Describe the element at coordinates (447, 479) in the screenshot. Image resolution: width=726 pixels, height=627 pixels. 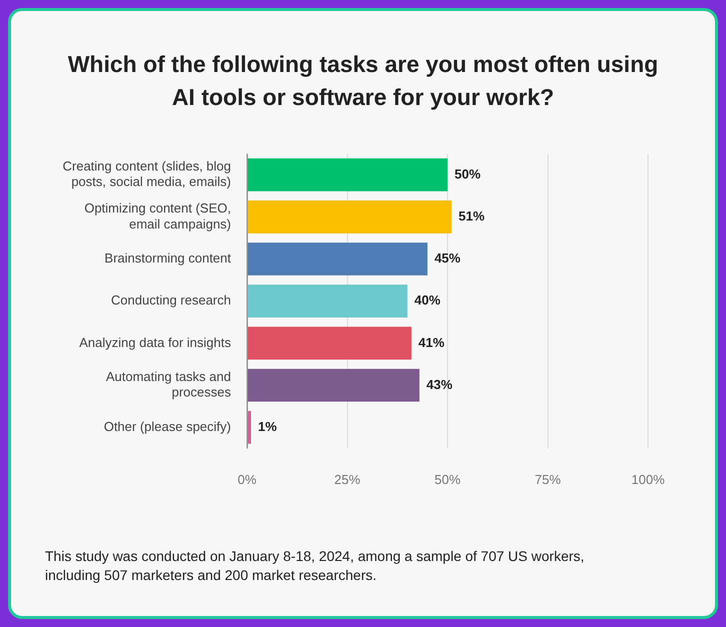
I see `x-tick-label: 50%` at that location.